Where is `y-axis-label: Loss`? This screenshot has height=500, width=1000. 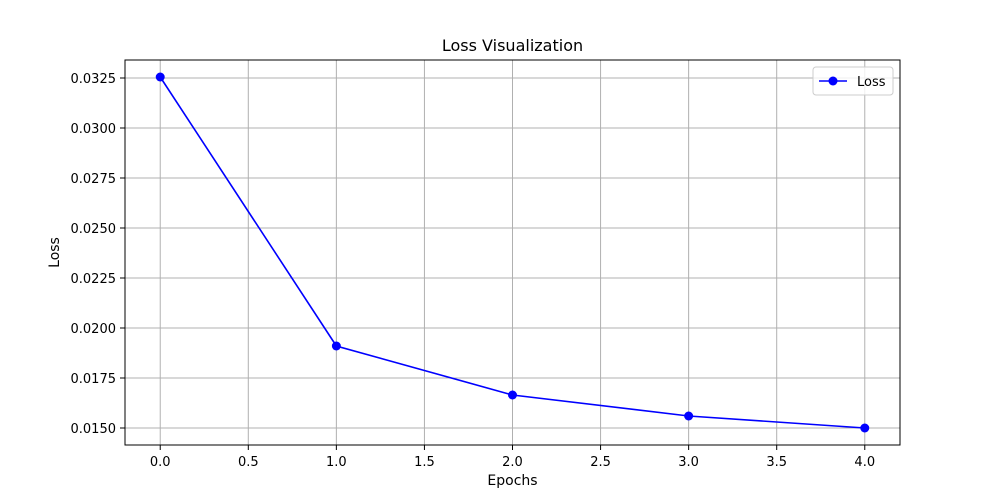 y-axis-label: Loss is located at coordinates (55, 252).